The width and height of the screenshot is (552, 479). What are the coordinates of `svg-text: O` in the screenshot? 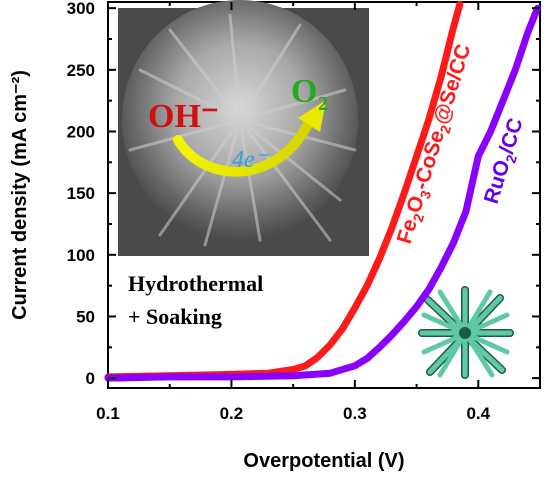 It's located at (304, 91).